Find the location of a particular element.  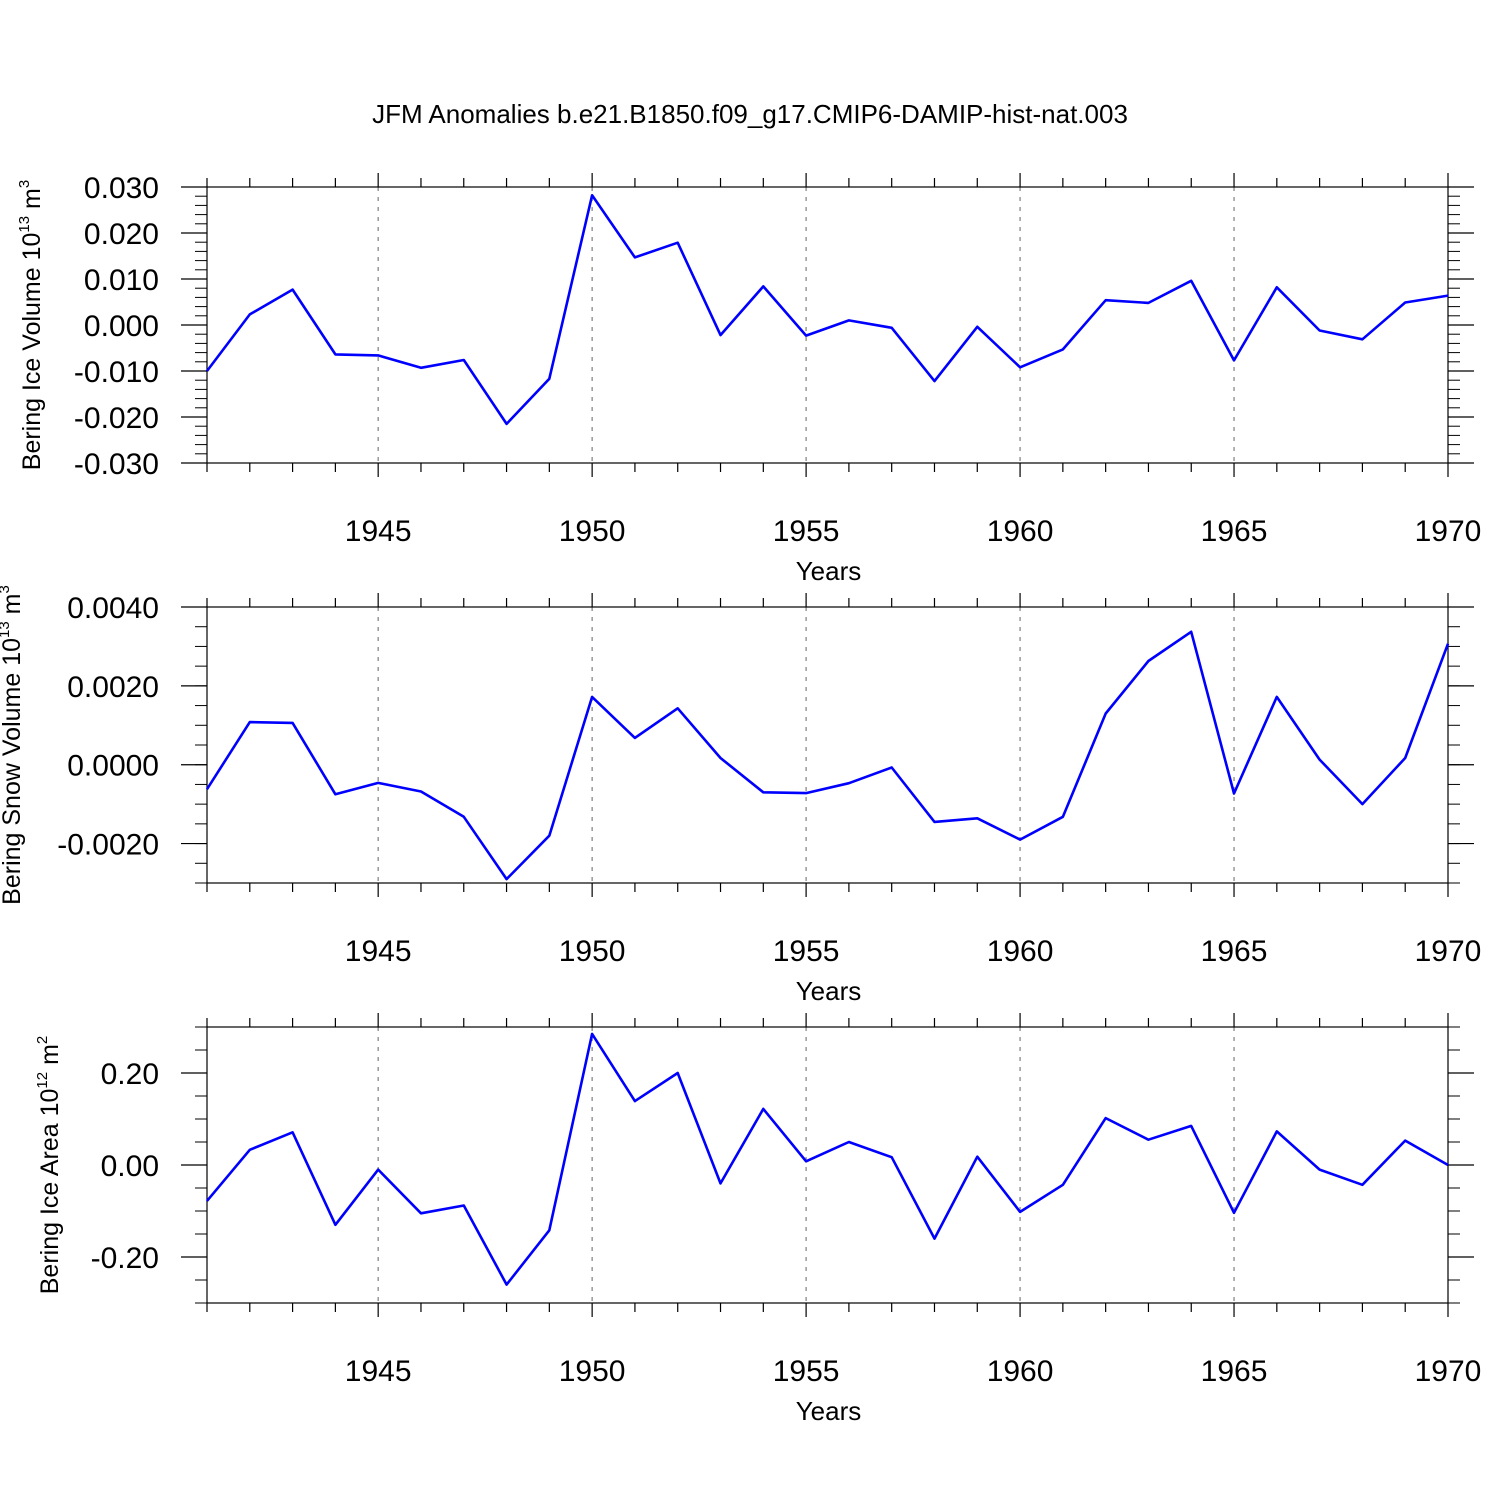

ice-volume-series-line is located at coordinates (827, 310).